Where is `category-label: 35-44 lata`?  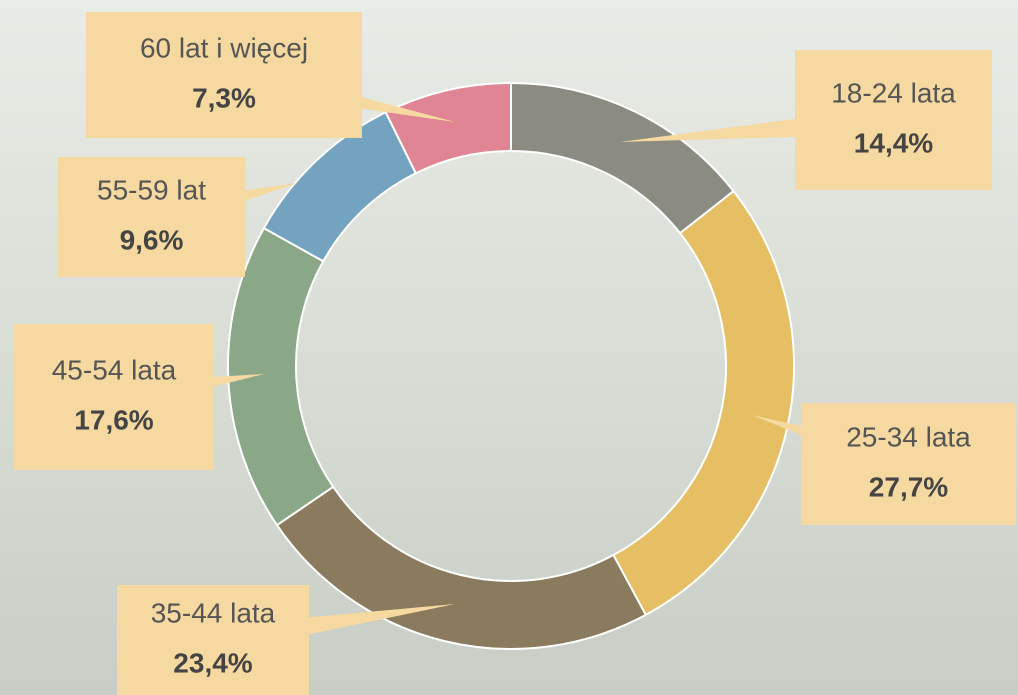 category-label: 35-44 lata is located at coordinates (213, 612).